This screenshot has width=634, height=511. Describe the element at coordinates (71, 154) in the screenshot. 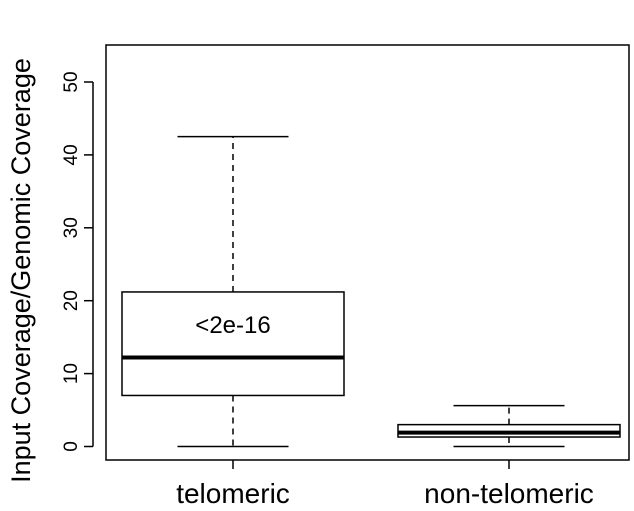

I see `y-tick-label: 40` at that location.